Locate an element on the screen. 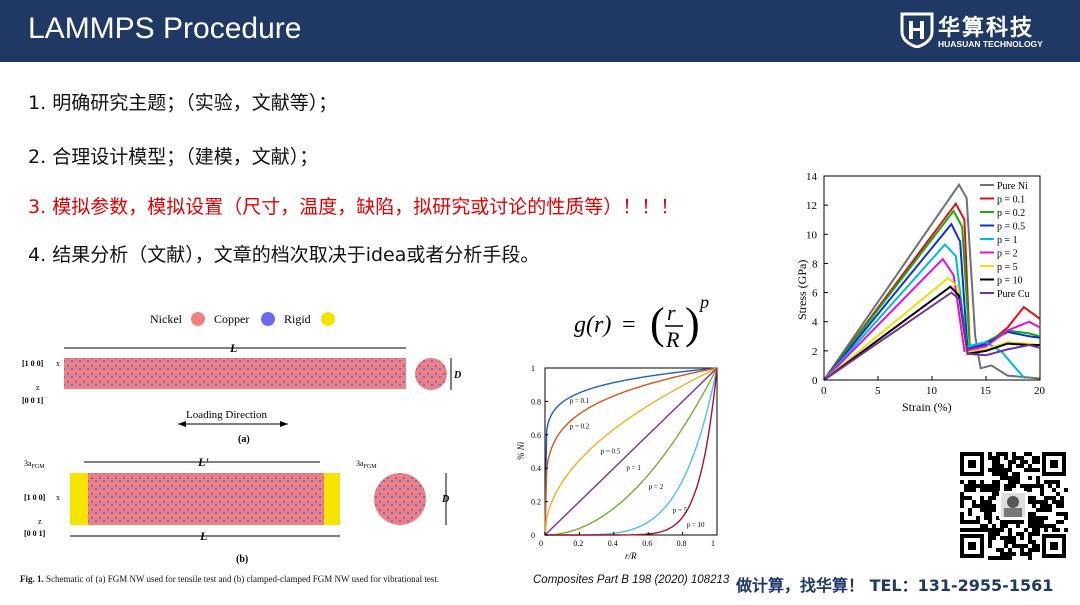 The height and width of the screenshot is (605, 1080). list-number: 4. is located at coordinates (37, 255).